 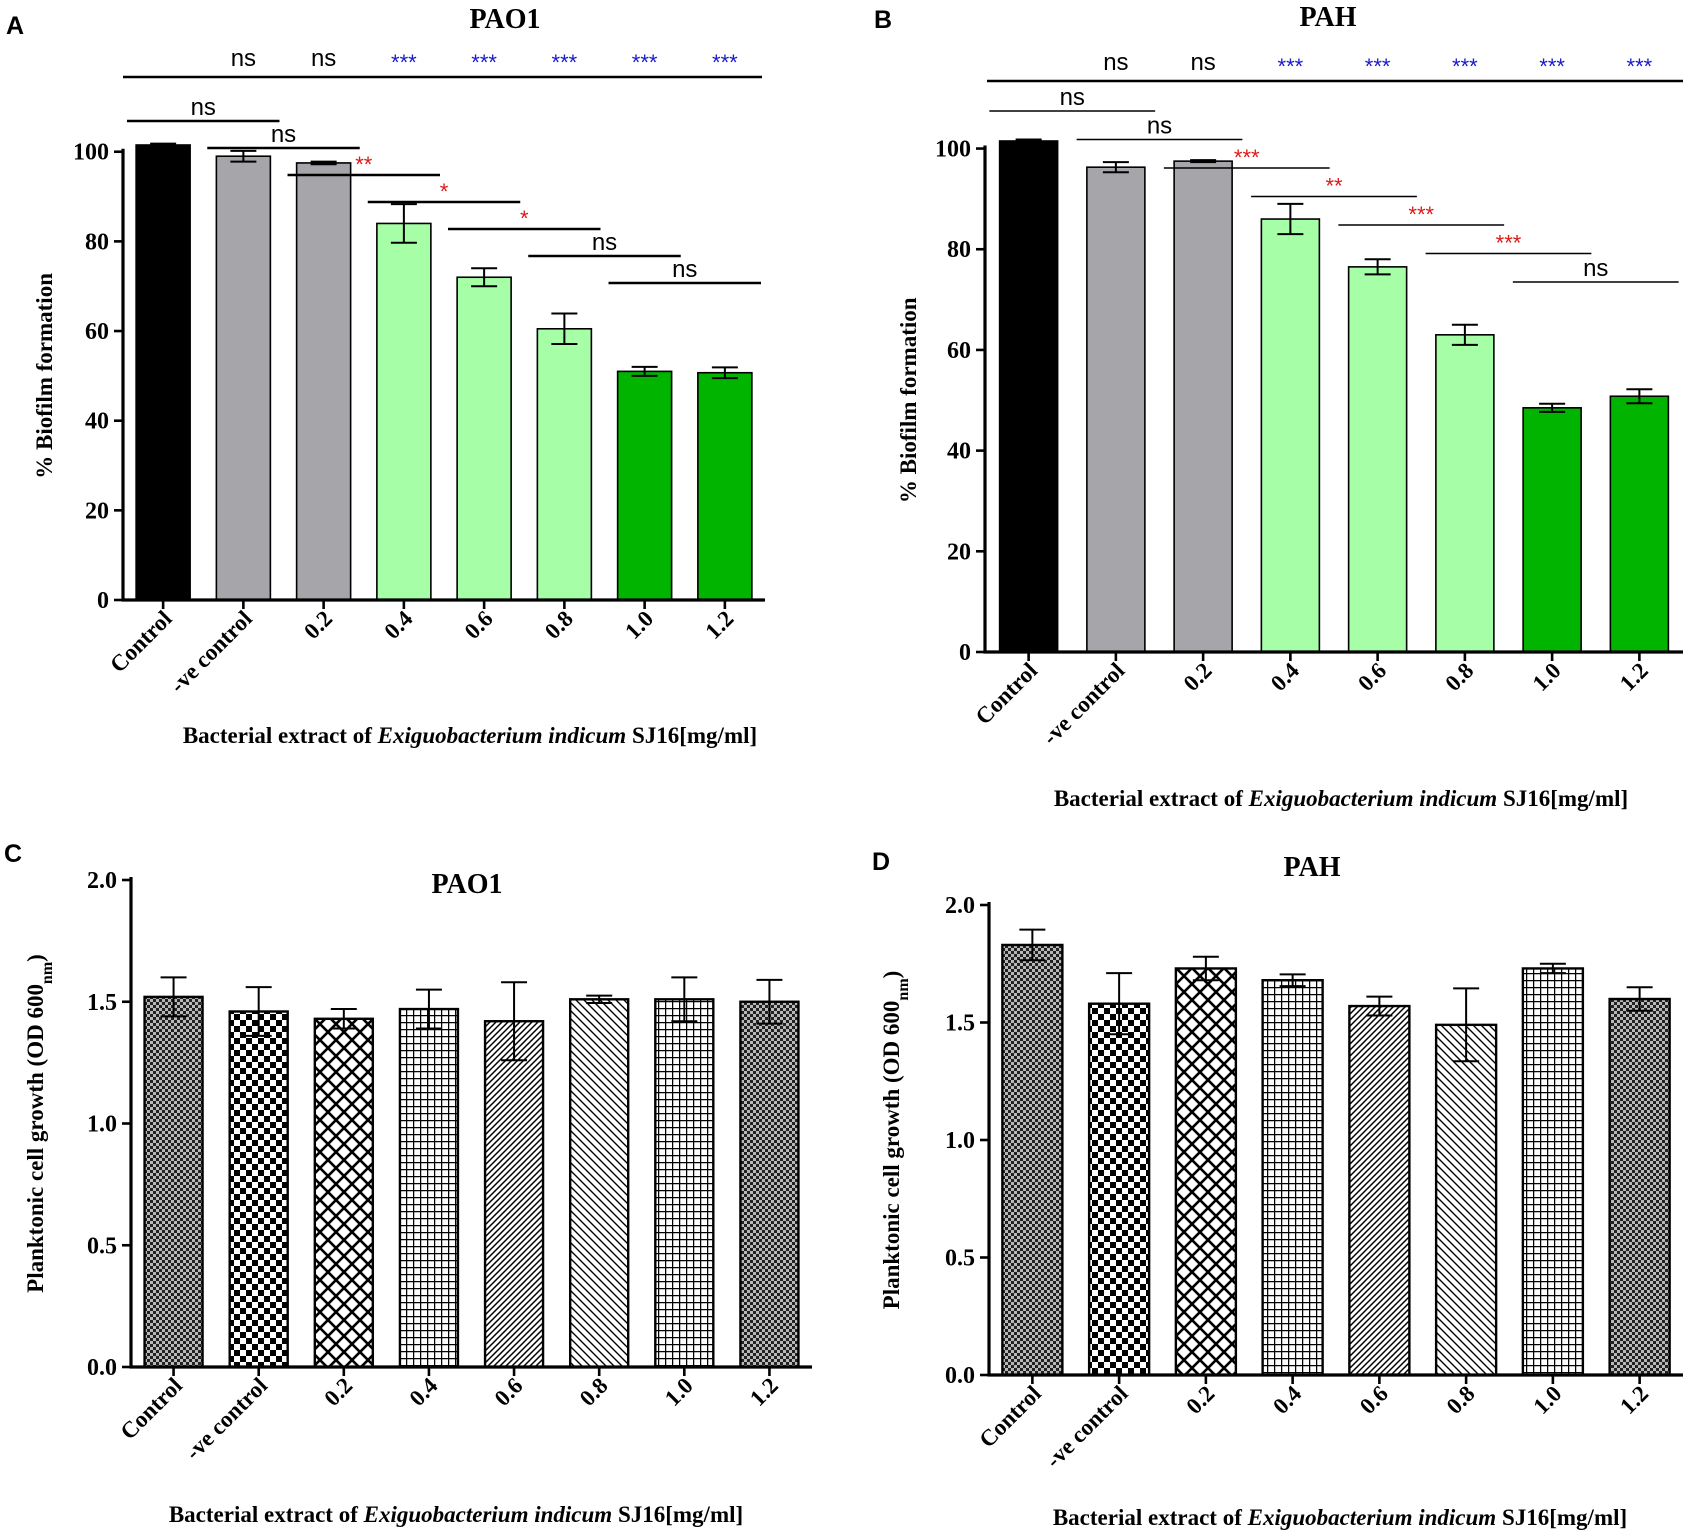 What do you see at coordinates (1200, 1400) in the screenshot?
I see `x-tick-label: 0.2` at bounding box center [1200, 1400].